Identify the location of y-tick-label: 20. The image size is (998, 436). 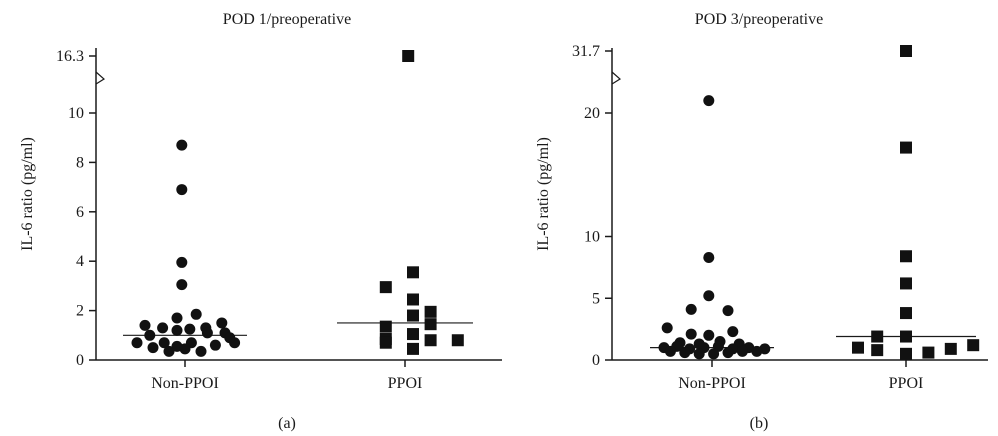
(592, 113).